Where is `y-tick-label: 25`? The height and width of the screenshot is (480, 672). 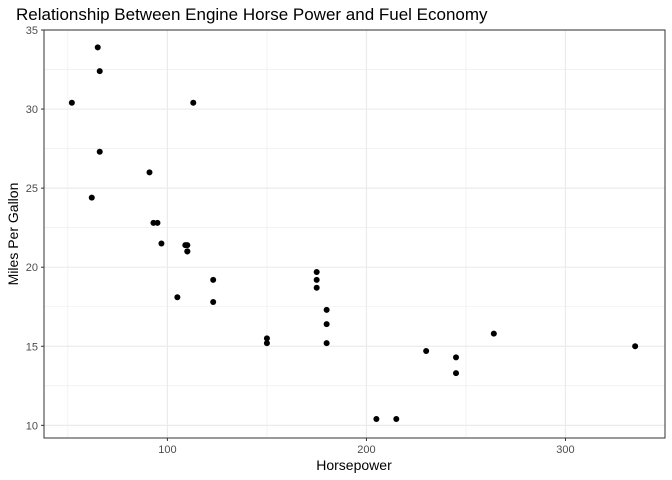
y-tick-label: 25 is located at coordinates (32, 189).